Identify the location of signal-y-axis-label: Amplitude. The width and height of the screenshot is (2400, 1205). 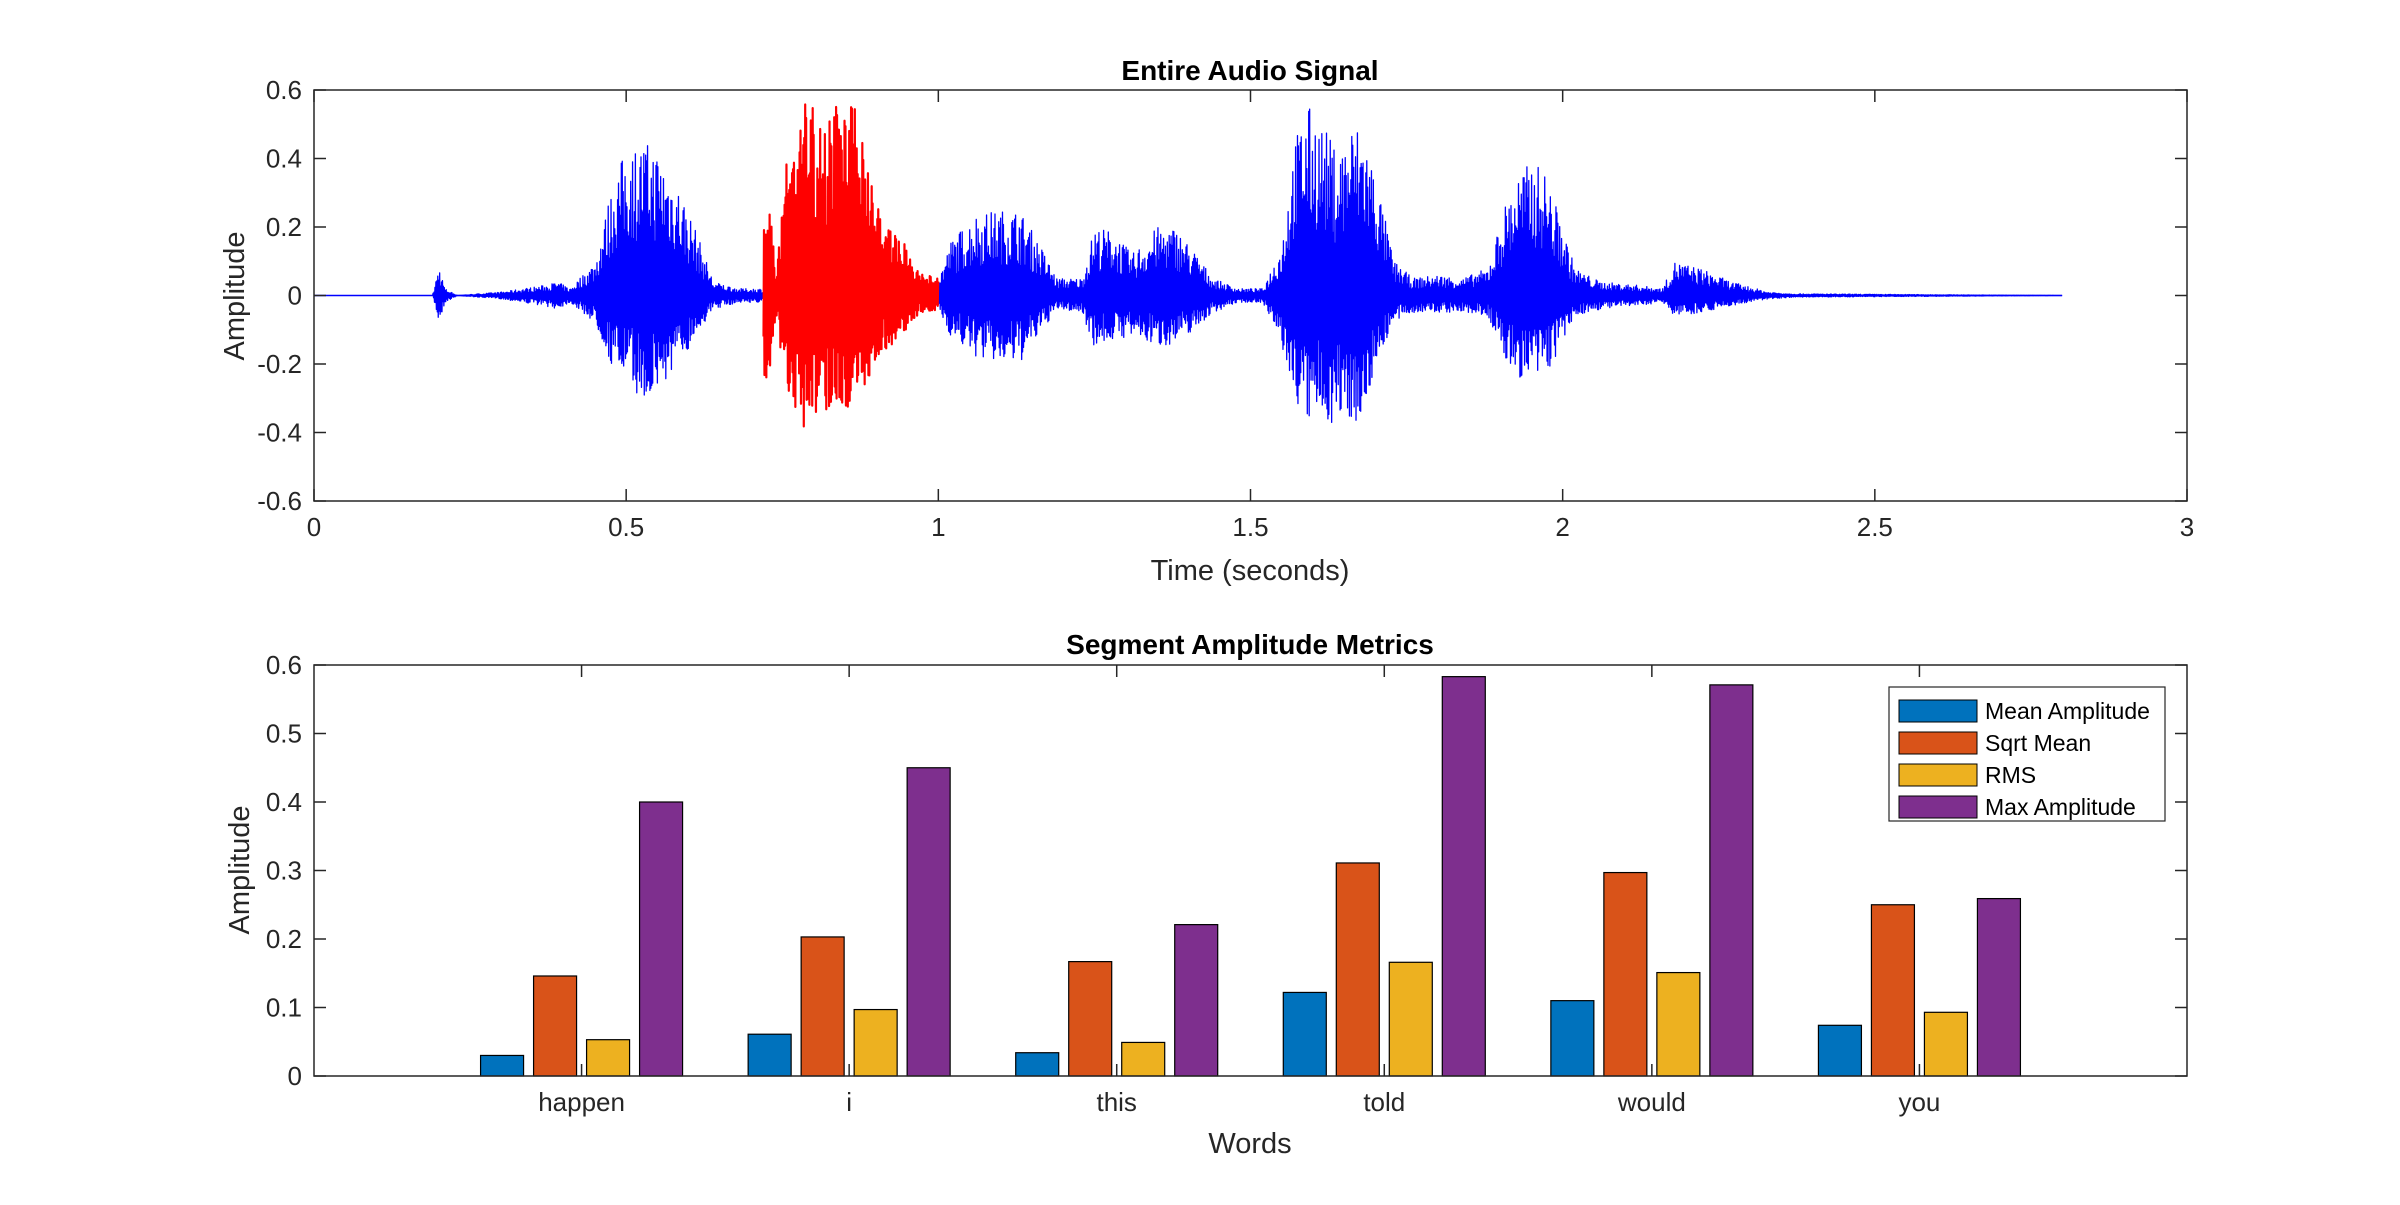
(235, 296).